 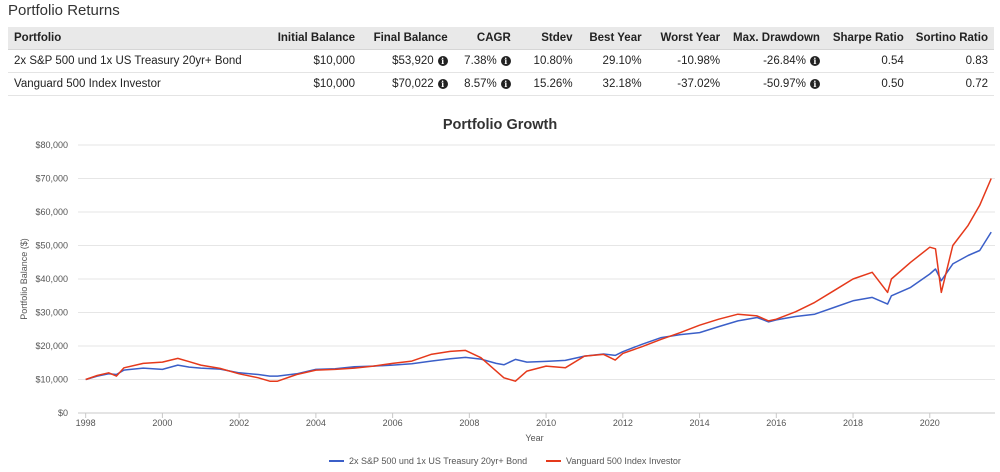 I want to click on x-tick-label: 2010, so click(x=546, y=423).